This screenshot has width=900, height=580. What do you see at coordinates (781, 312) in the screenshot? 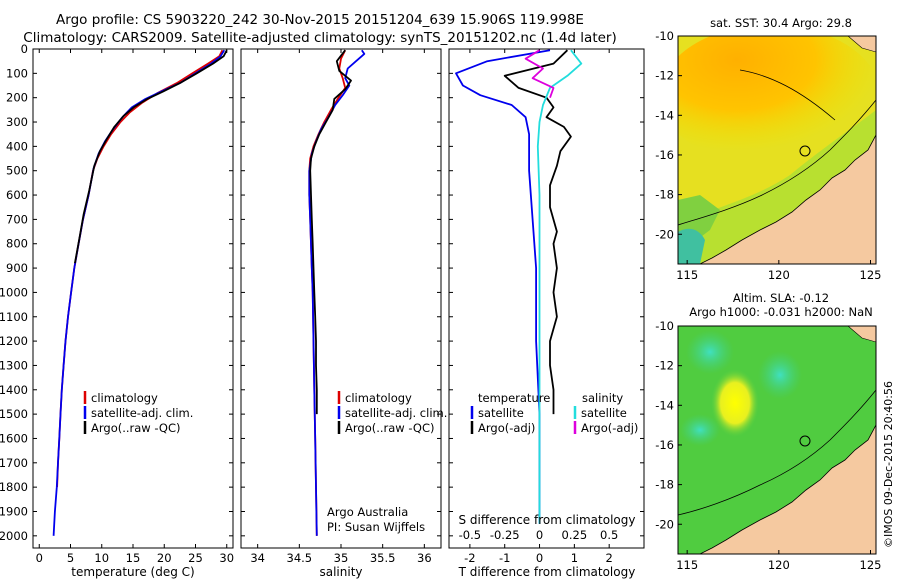
I see `sla-map-subtitle: Argo h1000: -0.031 h2000: NaN` at bounding box center [781, 312].